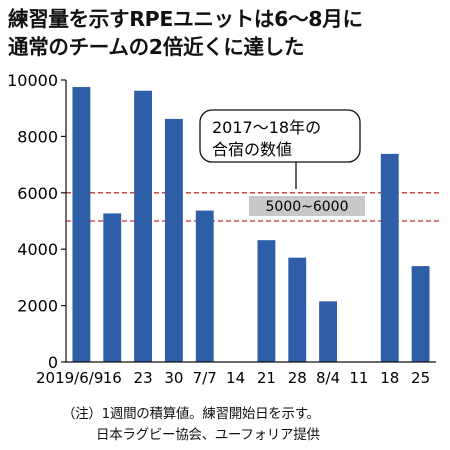  What do you see at coordinates (53, 362) in the screenshot?
I see `y-tick-label: 0` at bounding box center [53, 362].